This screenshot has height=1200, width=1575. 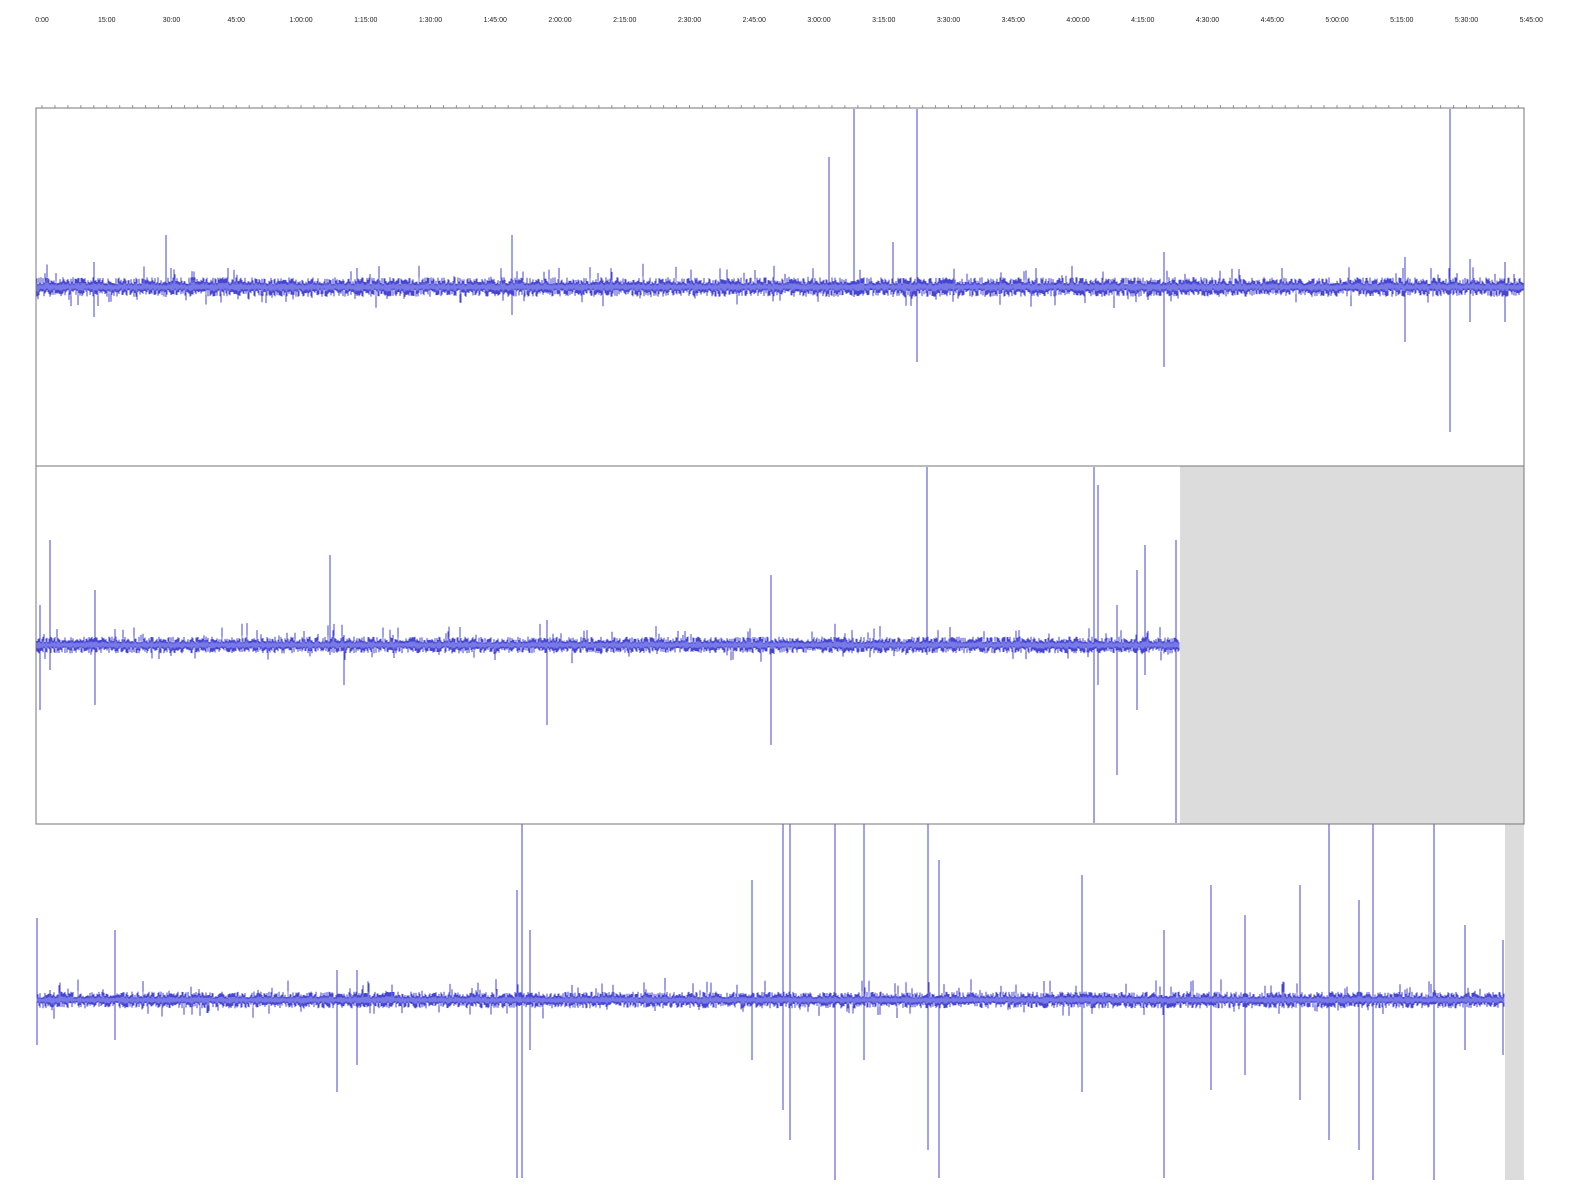 I want to click on time-label: 3:15:00, so click(x=883, y=20).